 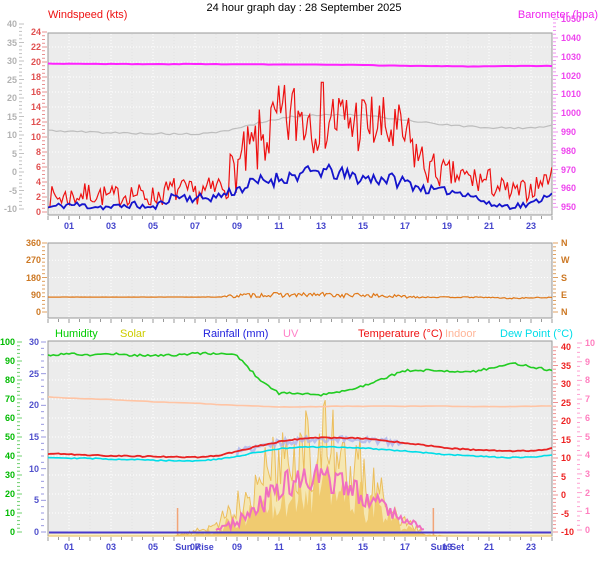 I want to click on axis-ruler-windspeed, so click(x=44, y=122).